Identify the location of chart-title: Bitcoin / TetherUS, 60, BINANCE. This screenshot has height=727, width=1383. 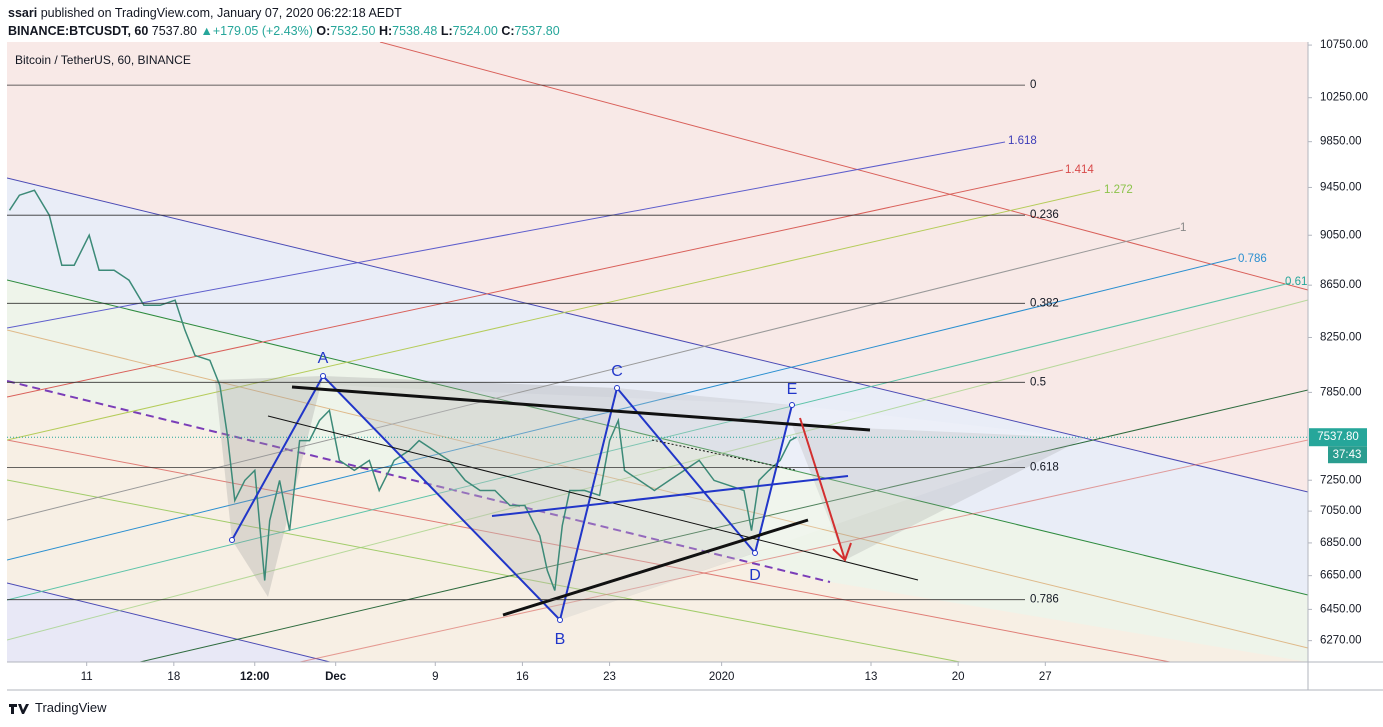
(103, 60).